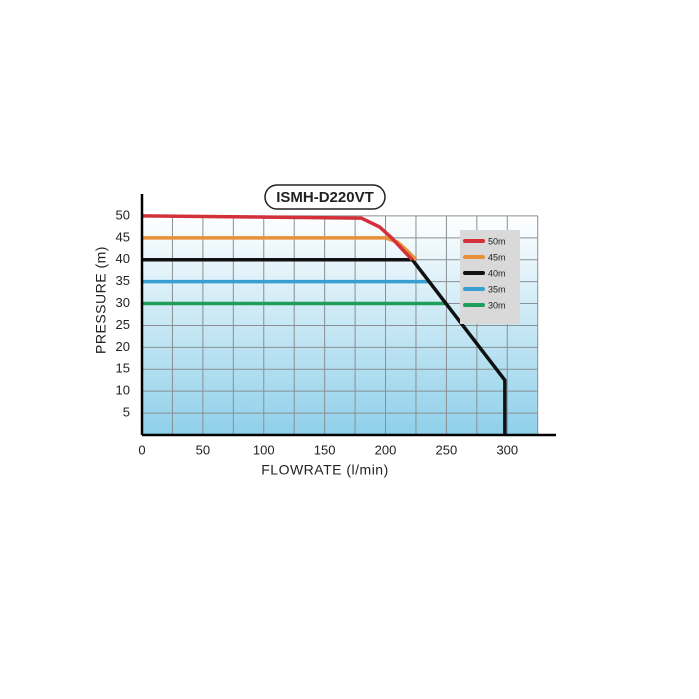 The width and height of the screenshot is (699, 699). What do you see at coordinates (126, 412) in the screenshot?
I see `y-tick-label: 5` at bounding box center [126, 412].